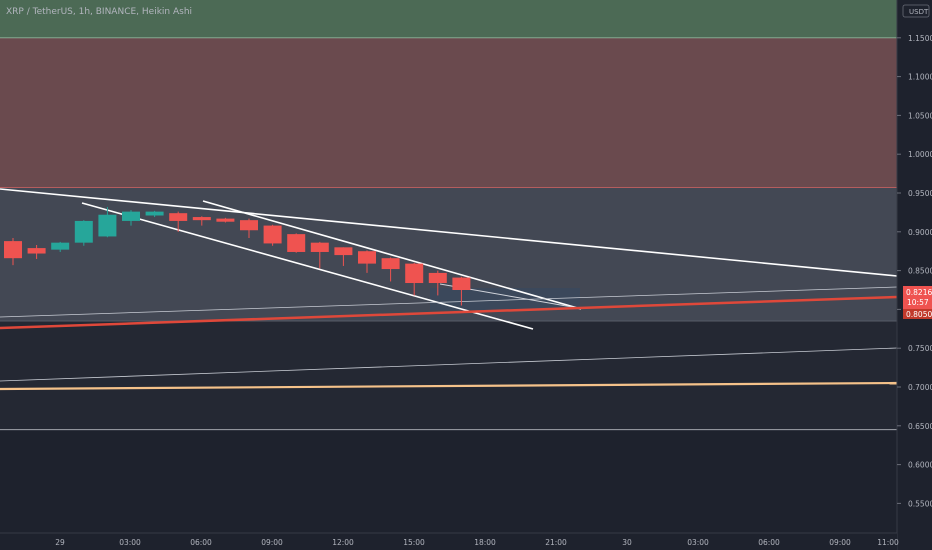  I want to click on countdown-label: 10:57, so click(918, 302).